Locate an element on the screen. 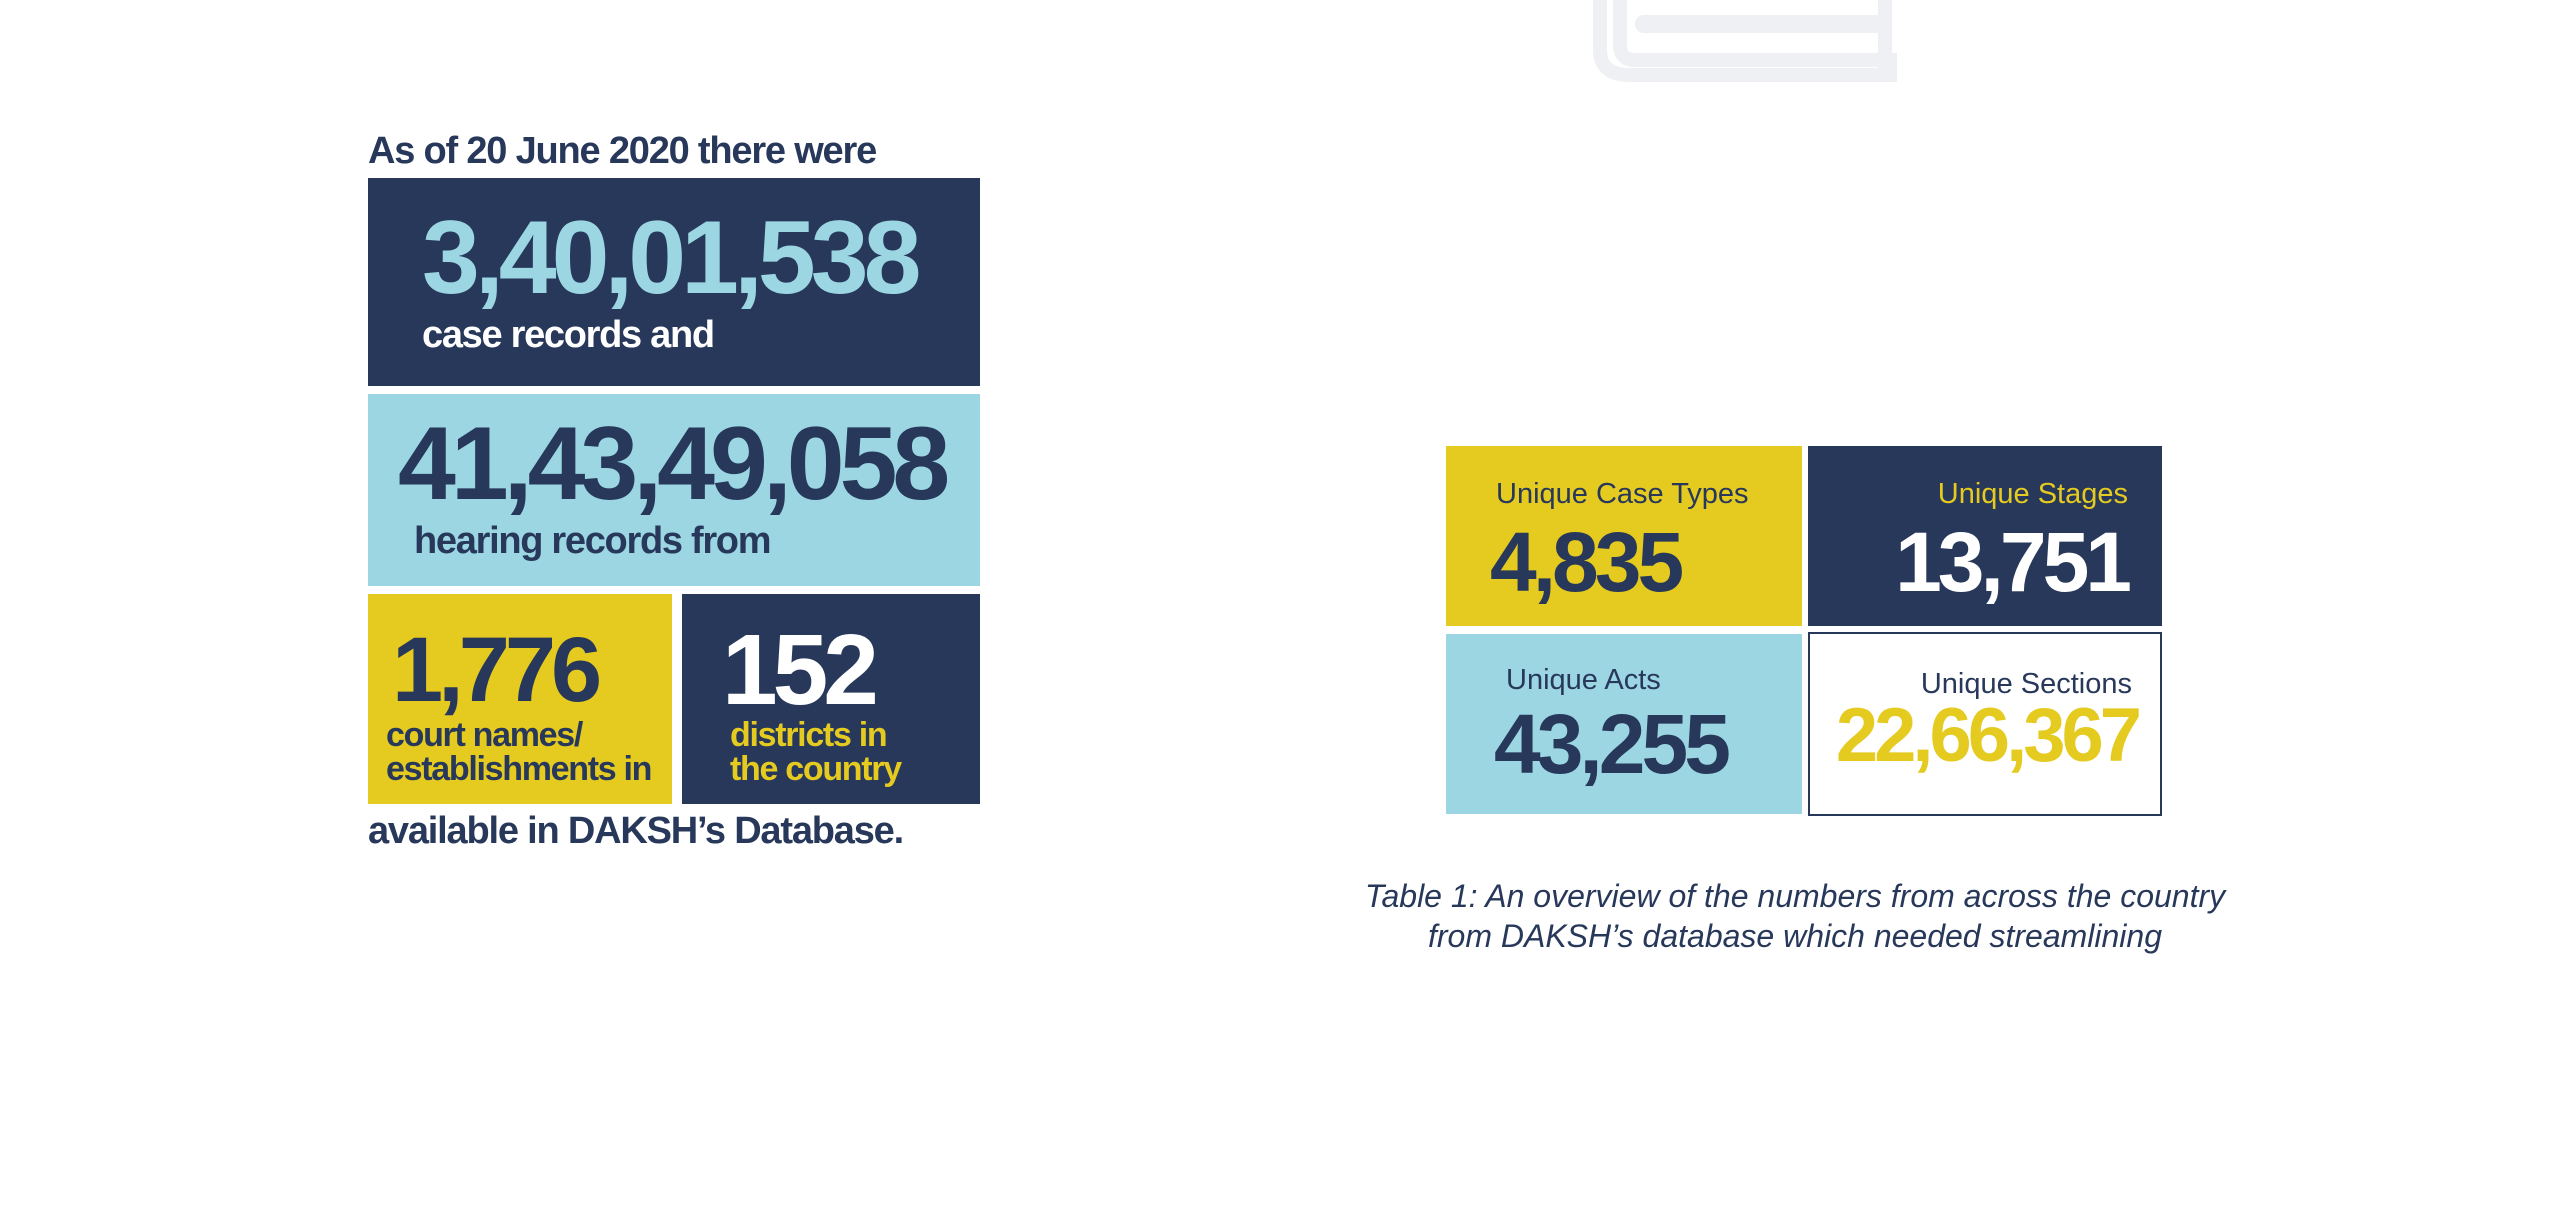 The height and width of the screenshot is (1207, 2560). case-records-block: 3,40,01,538 case records and is located at coordinates (674, 282).